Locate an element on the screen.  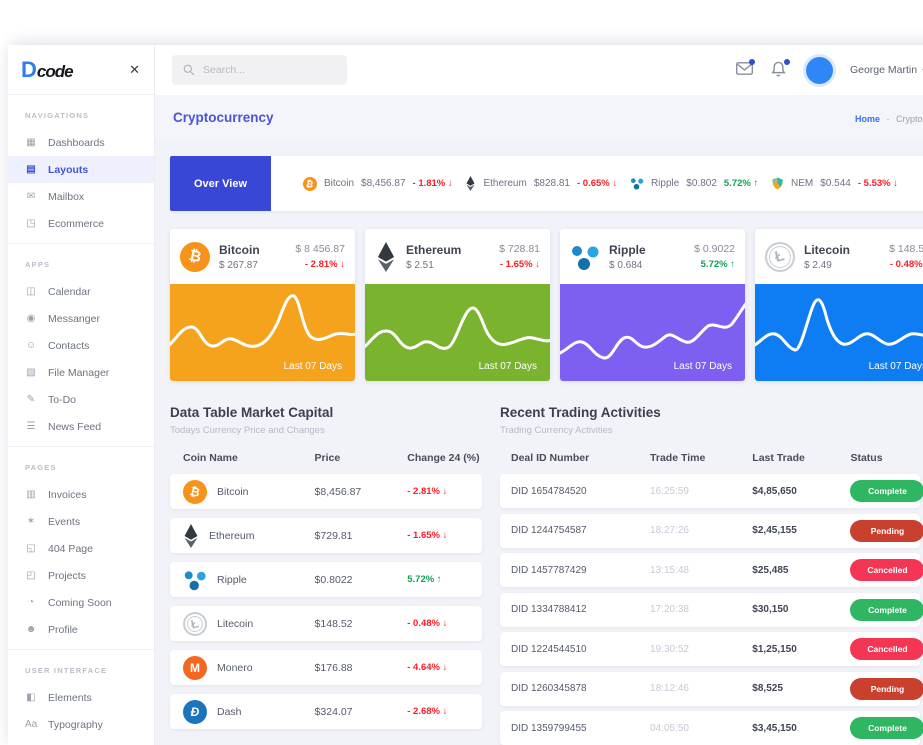
dash-icon: Ð is located at coordinates (195, 711).